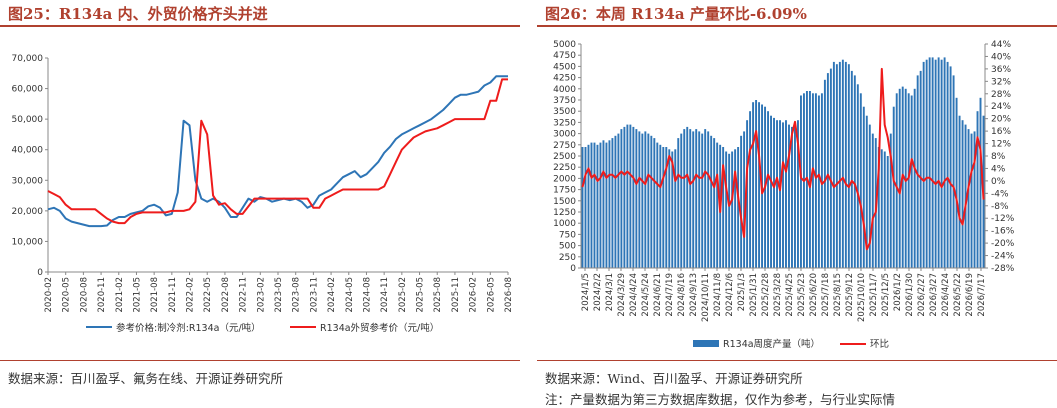 The image size is (1057, 408). Describe the element at coordinates (226, 295) in the screenshot. I see `x-tick-label: 2022-08` at that location.